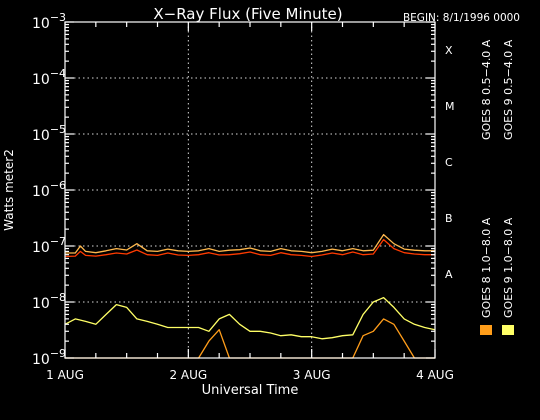 This screenshot has height=420, width=540. I want to click on y-tick-label: 10⁻⁵, so click(49, 133).